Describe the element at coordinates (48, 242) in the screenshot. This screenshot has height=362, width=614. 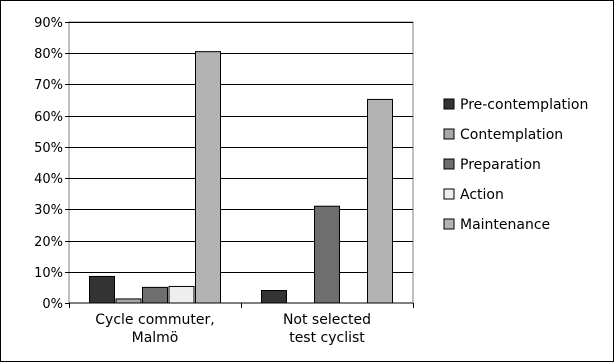
I see `y-tick-label: 20%` at that location.